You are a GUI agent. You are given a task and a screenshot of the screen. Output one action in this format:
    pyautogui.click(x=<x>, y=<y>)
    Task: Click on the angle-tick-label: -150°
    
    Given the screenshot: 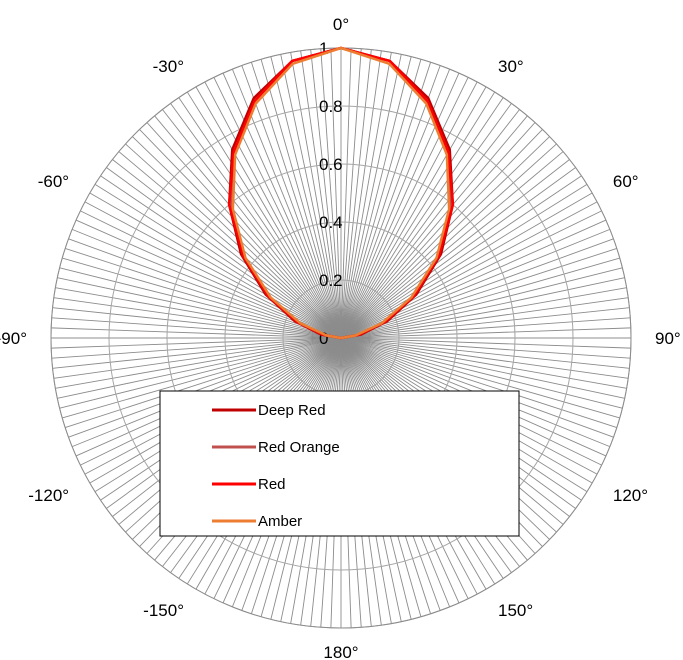 What is the action you would take?
    pyautogui.click(x=163, y=610)
    